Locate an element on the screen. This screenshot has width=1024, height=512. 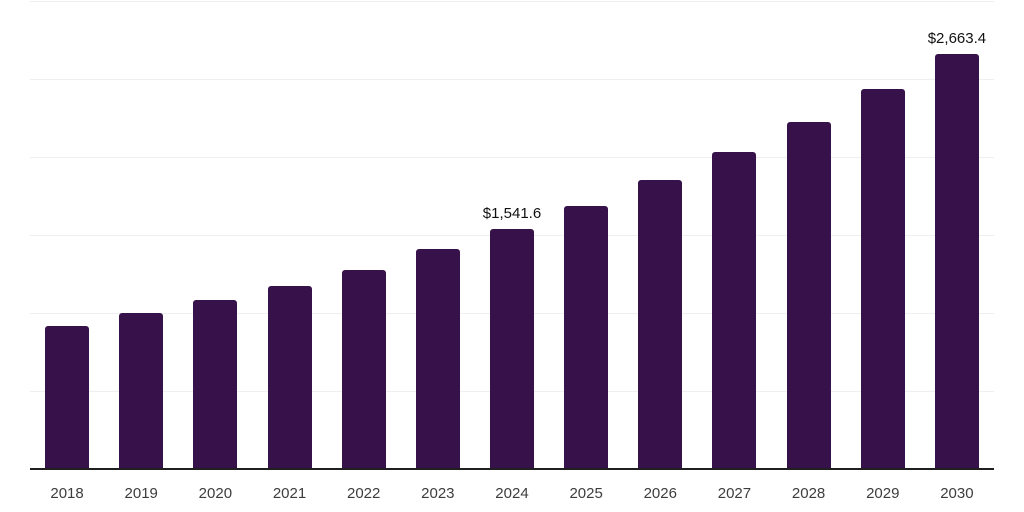
x-tick-label-2028: 2028 is located at coordinates (808, 493).